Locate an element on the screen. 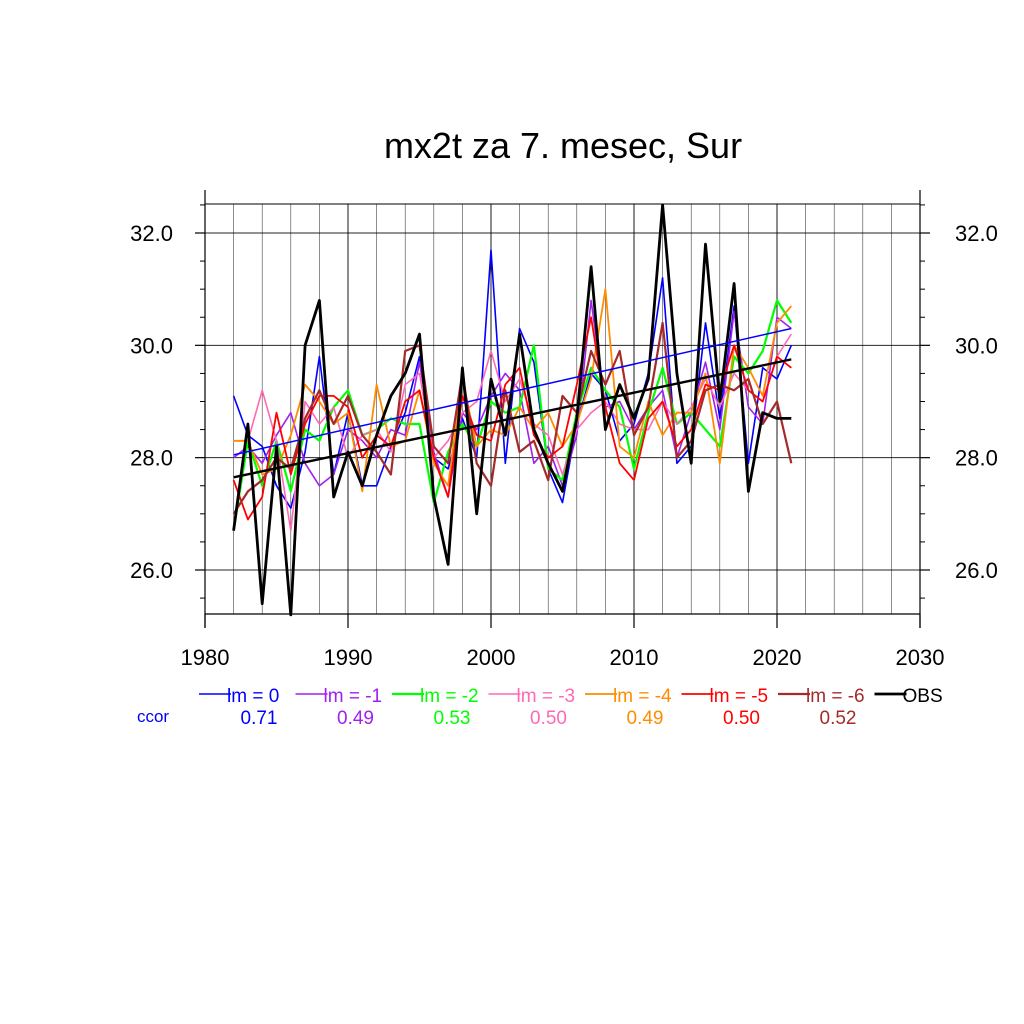  x-tick-label: 2030 is located at coordinates (920, 657).